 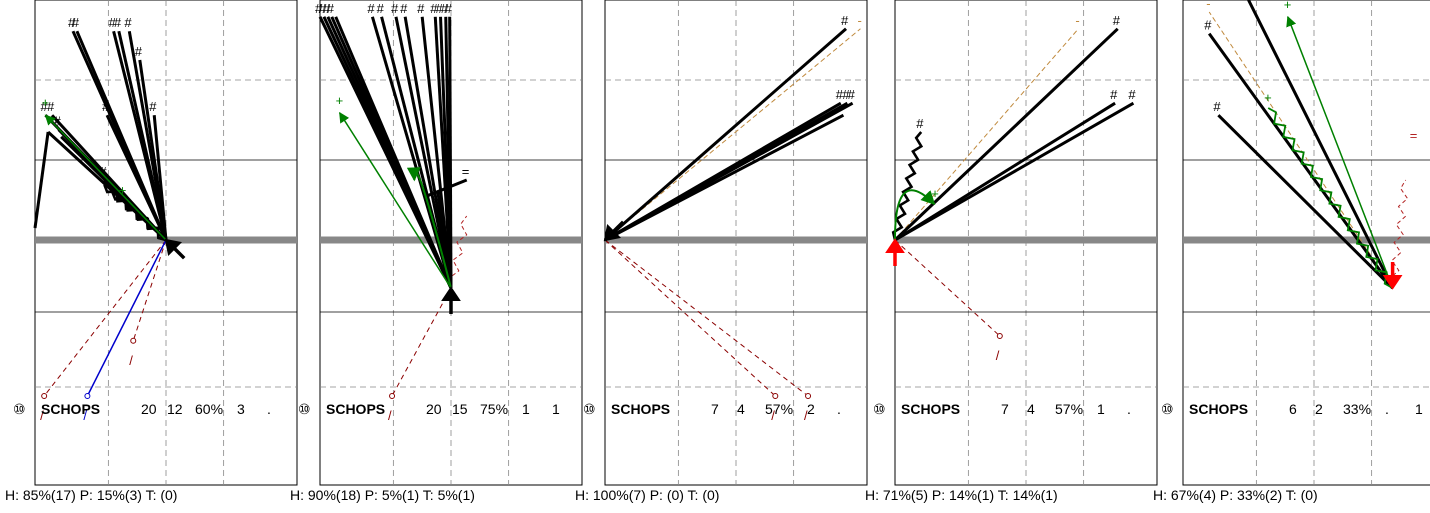 I want to click on stat-value-4: ., so click(x=1387, y=409).